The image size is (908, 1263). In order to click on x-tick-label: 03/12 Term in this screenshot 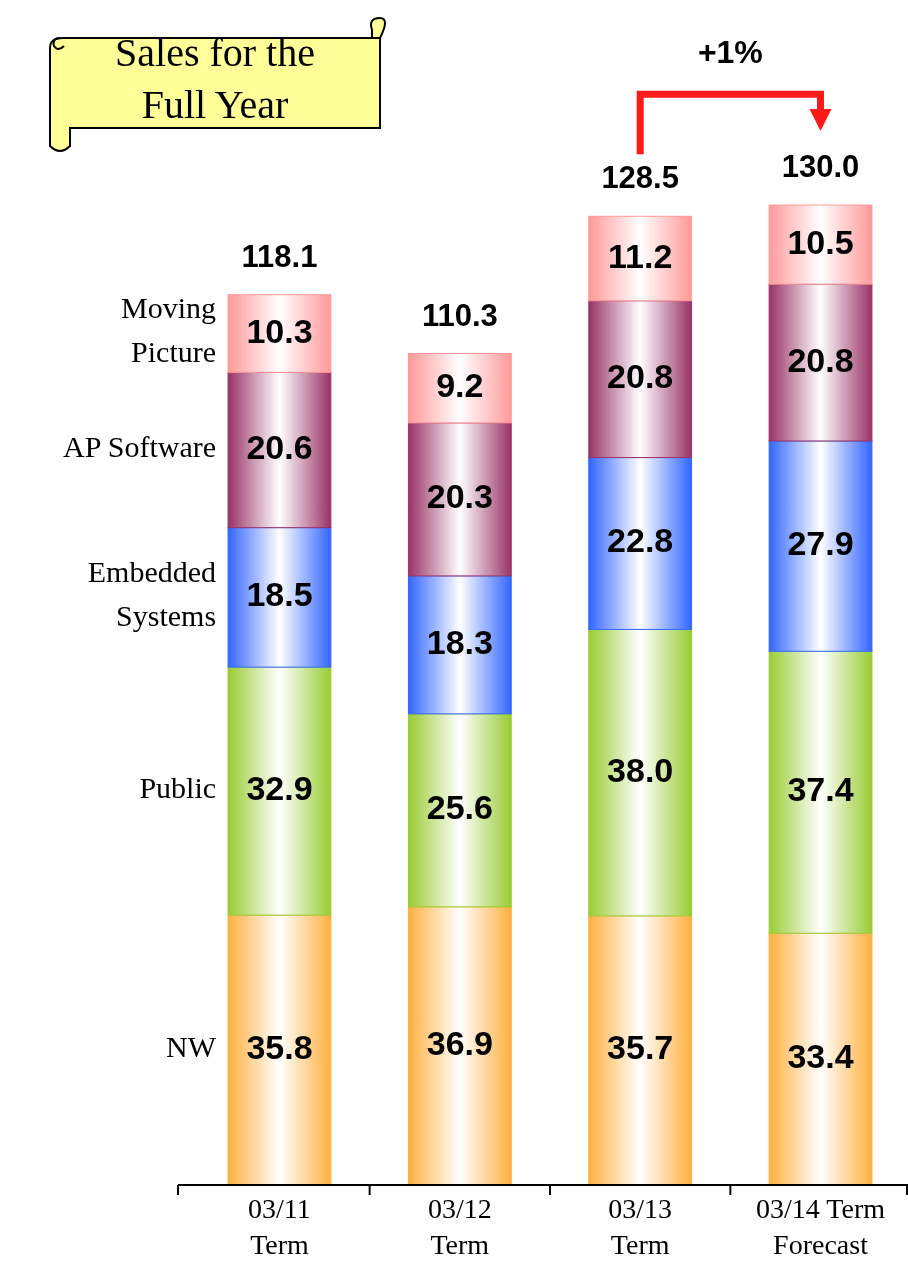, I will do `click(459, 1227)`.